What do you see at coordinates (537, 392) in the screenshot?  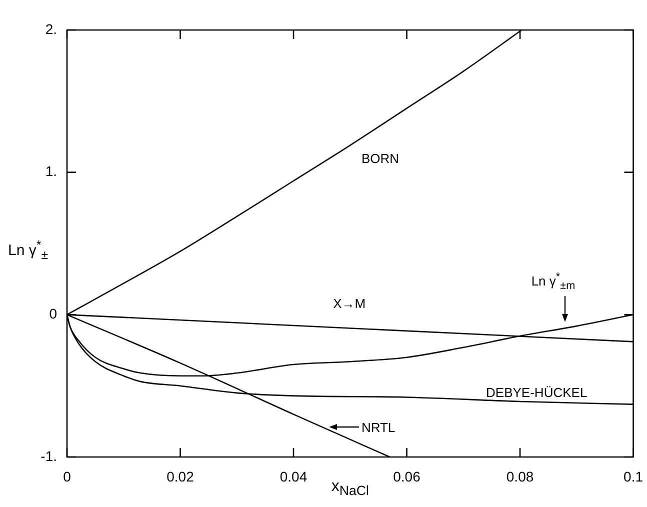 I see `annotation: DEBYE-HÜCKEL` at bounding box center [537, 392].